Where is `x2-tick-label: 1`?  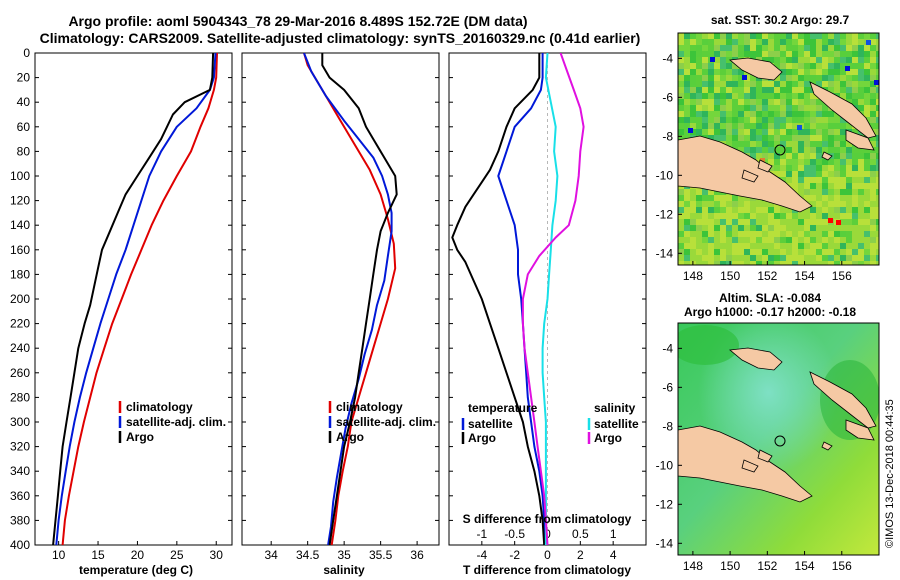
x2-tick-label: 1 is located at coordinates (613, 534).